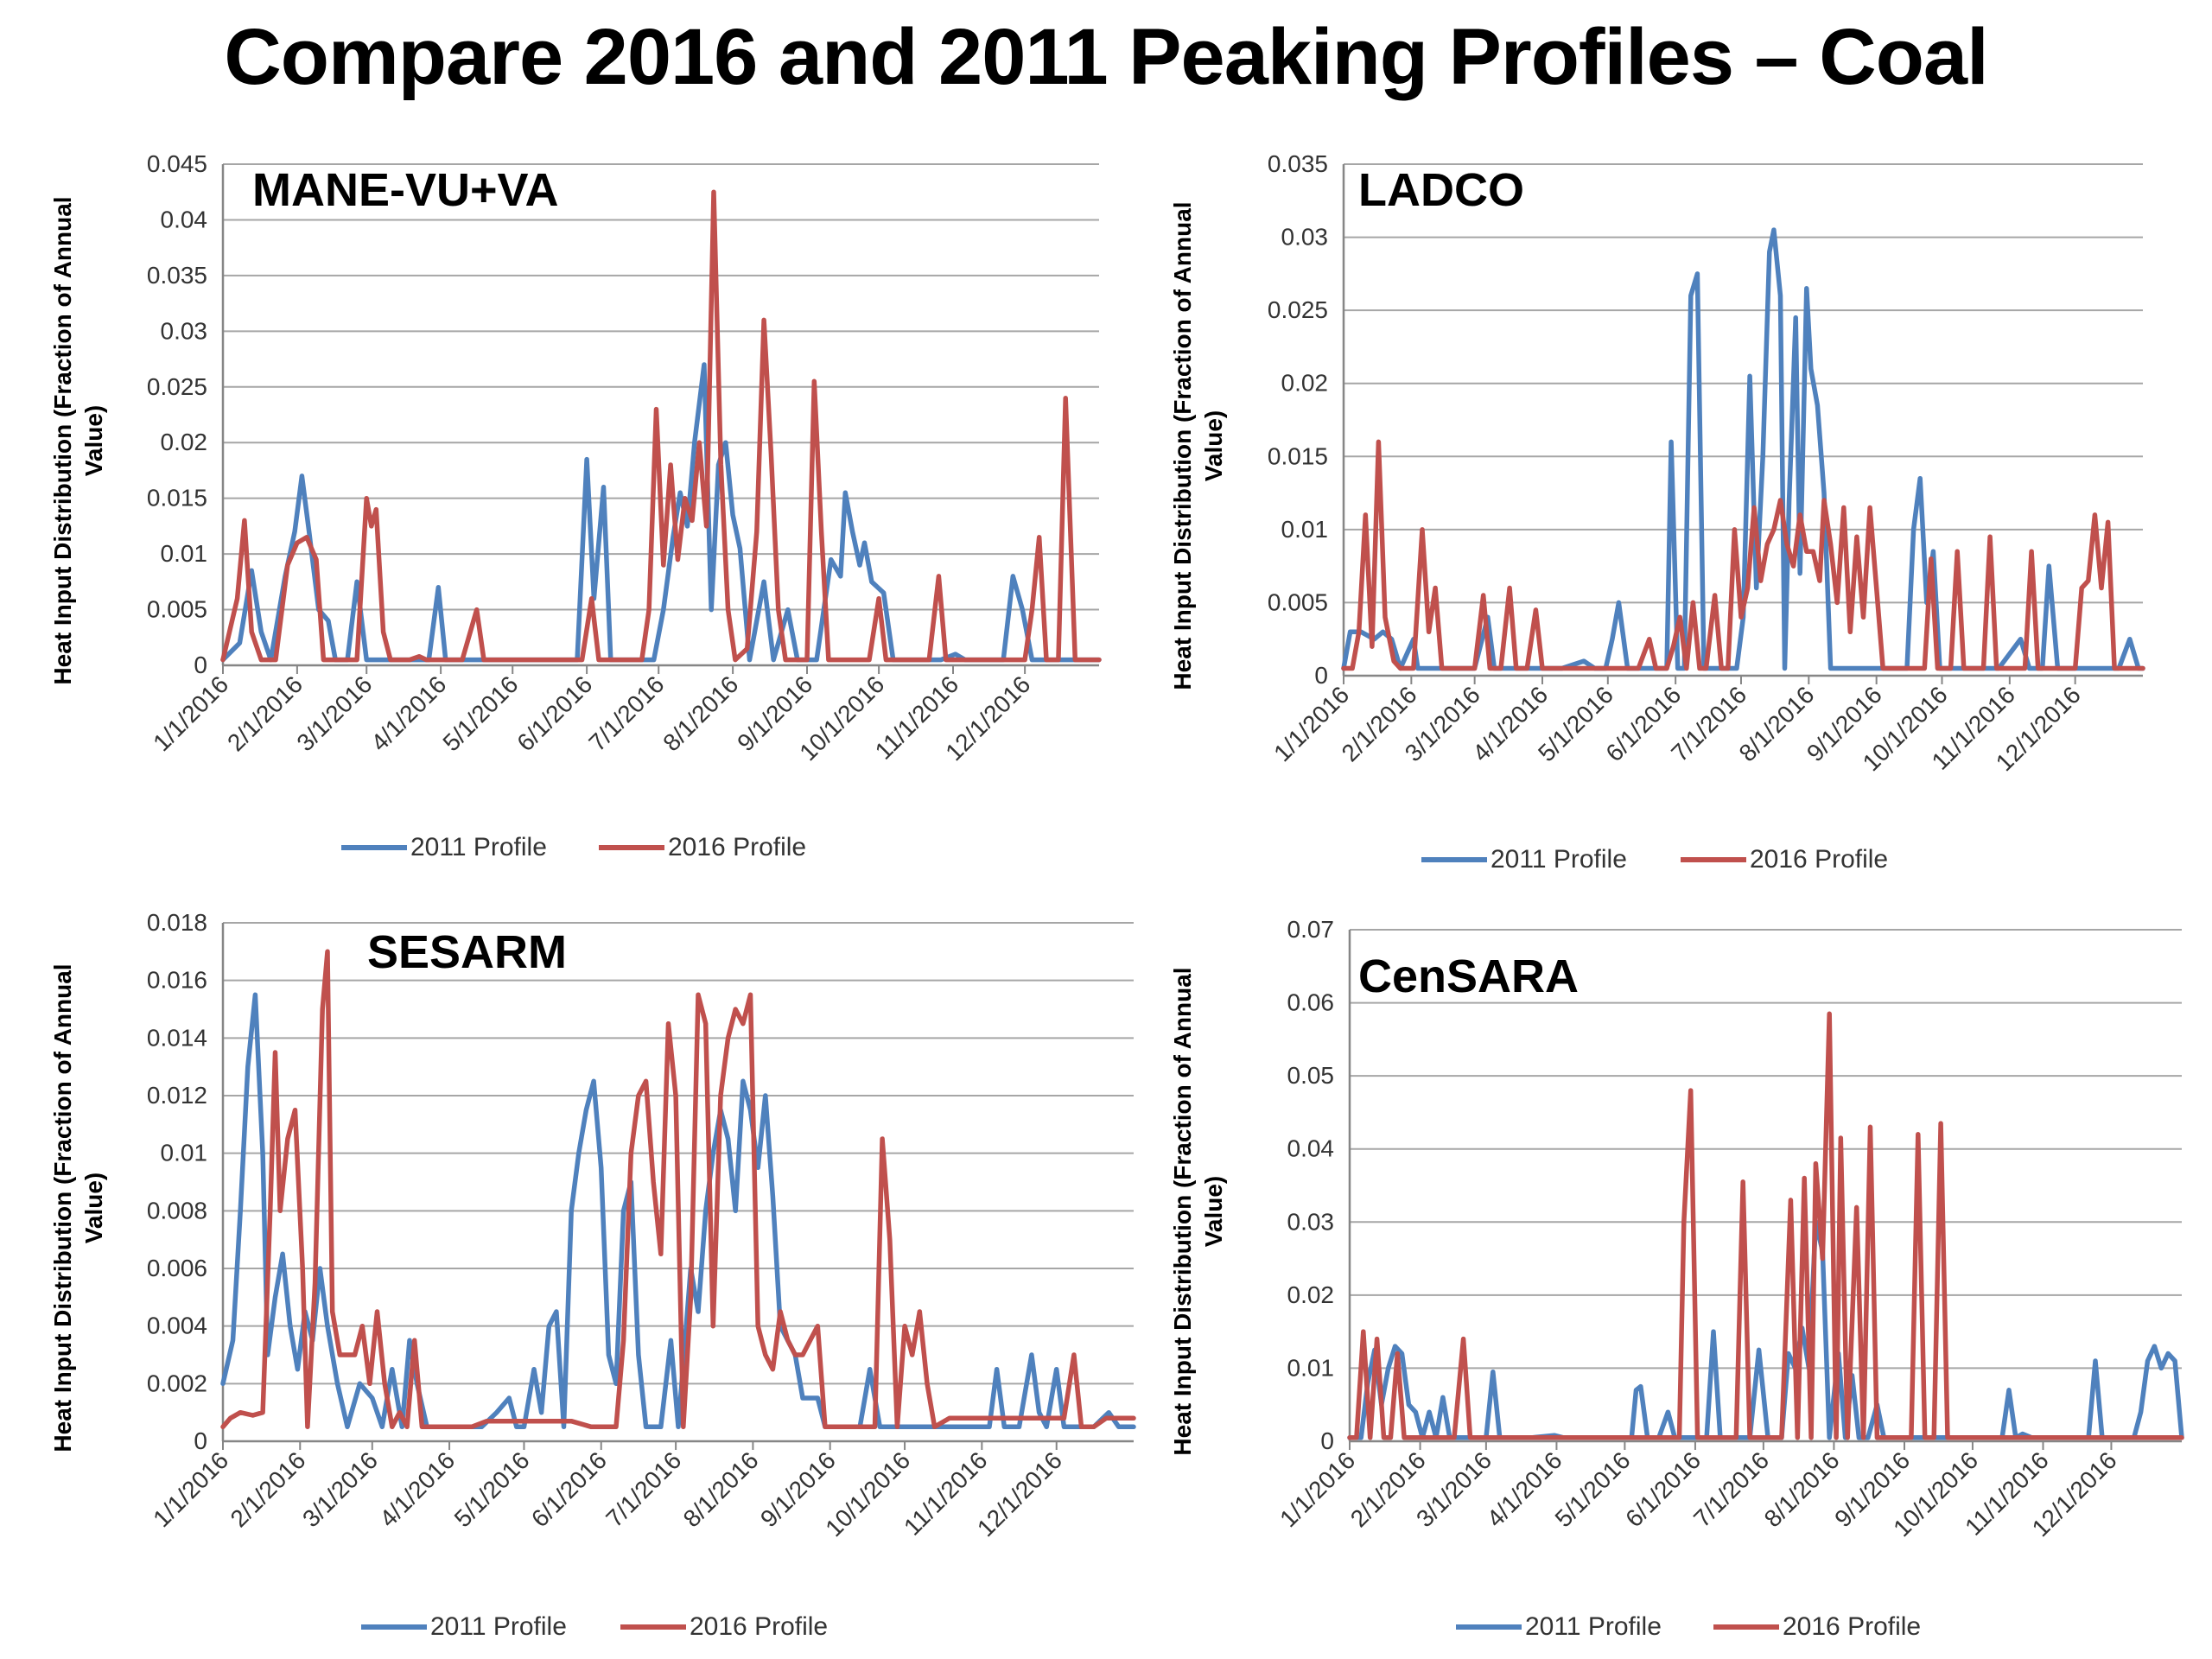 This screenshot has height=1659, width=2212. What do you see at coordinates (1468, 976) in the screenshot?
I see `chart-title: CenSARA` at bounding box center [1468, 976].